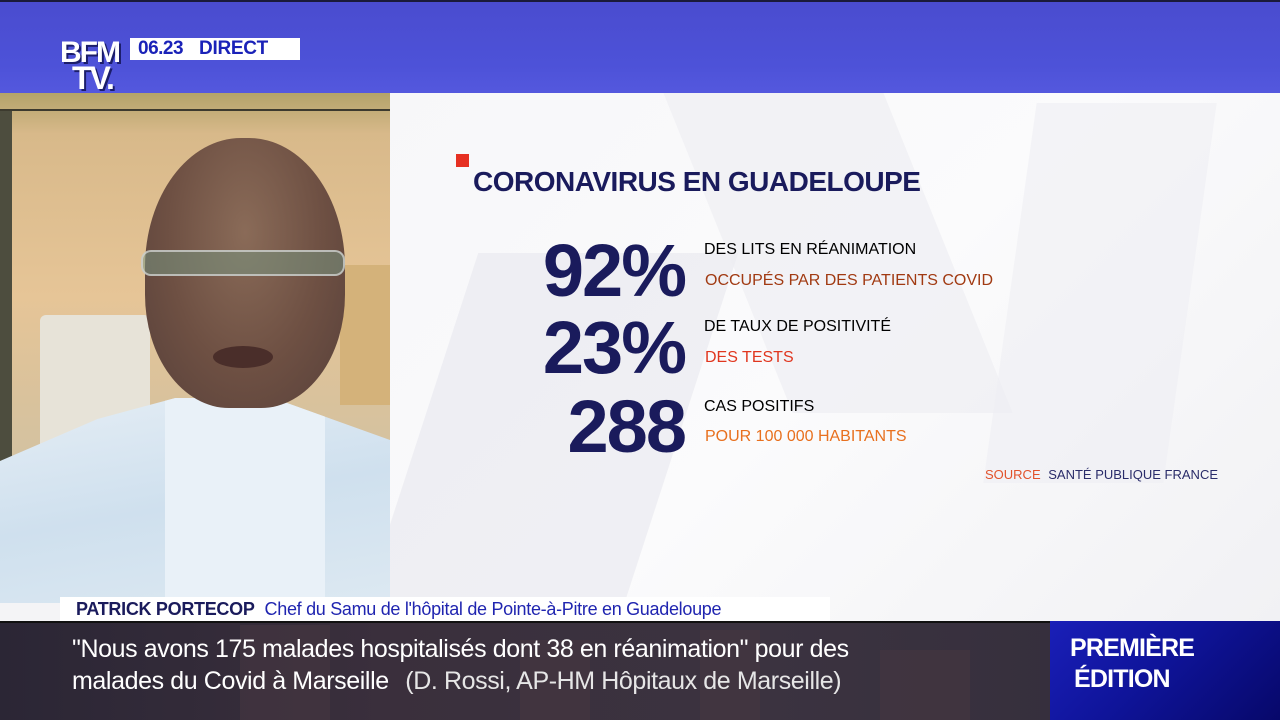  What do you see at coordinates (462, 160) in the screenshot?
I see `title-square-icon` at bounding box center [462, 160].